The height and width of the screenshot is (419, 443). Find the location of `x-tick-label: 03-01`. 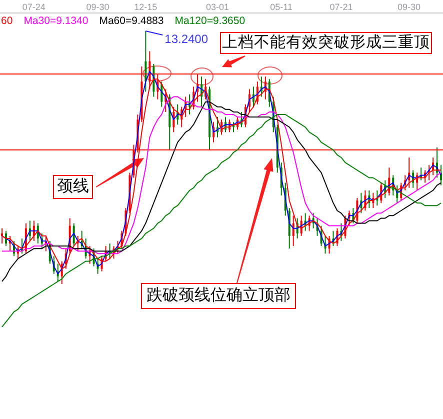

x-tick-label: 03-01 is located at coordinates (218, 7).